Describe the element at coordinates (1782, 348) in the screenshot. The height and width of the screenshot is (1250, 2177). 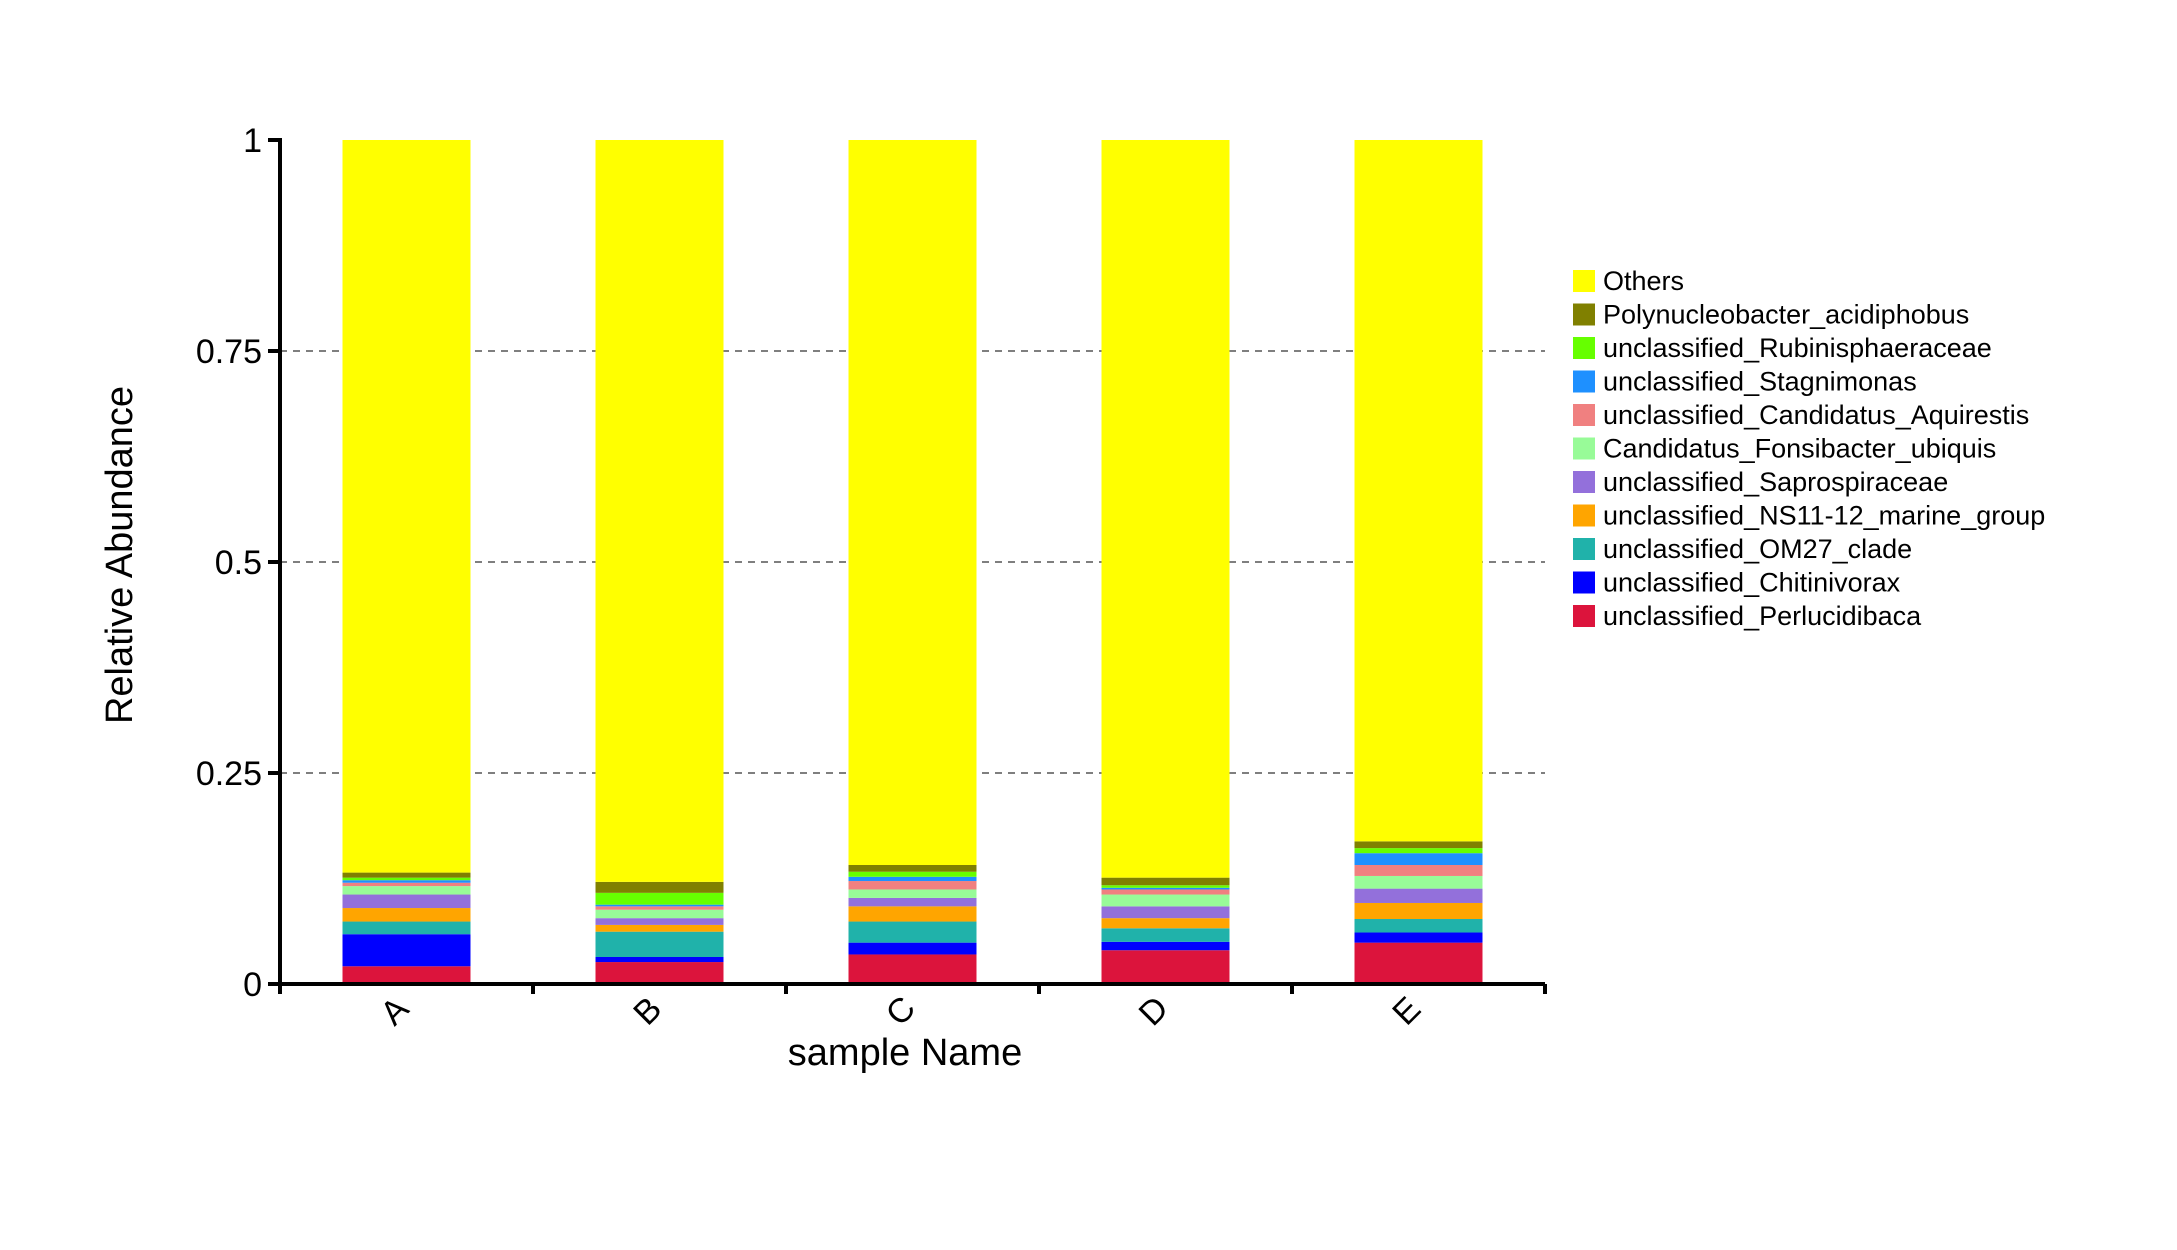
I see `legend-item-unclassified_Rubinisphaeraceae: unclassified_Rubinisphaeraceae` at that location.